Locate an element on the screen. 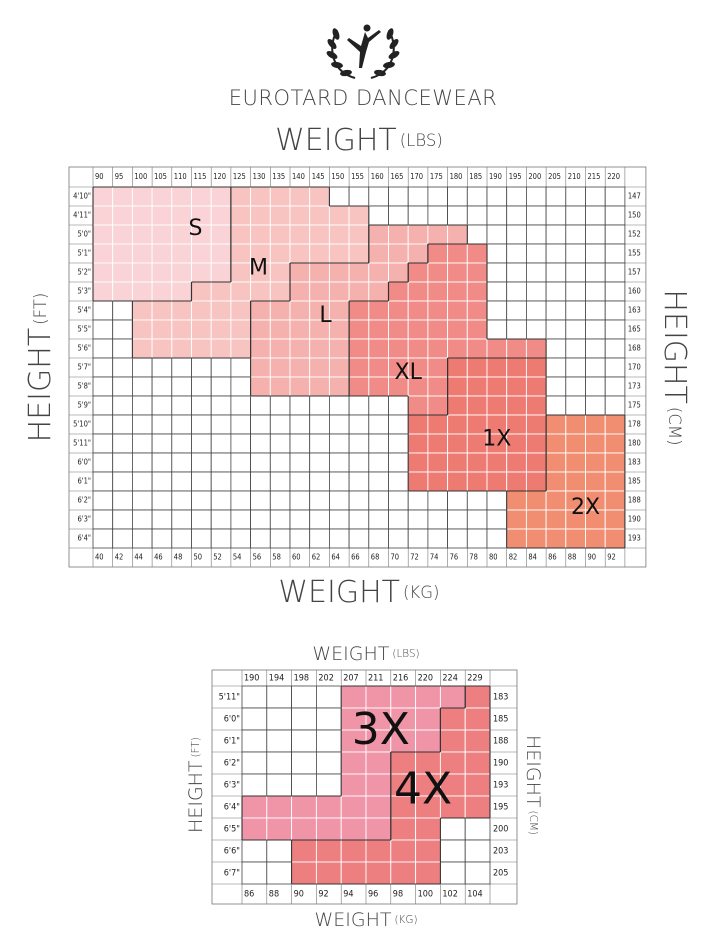  weight-kg-label: 62 is located at coordinates (316, 557).